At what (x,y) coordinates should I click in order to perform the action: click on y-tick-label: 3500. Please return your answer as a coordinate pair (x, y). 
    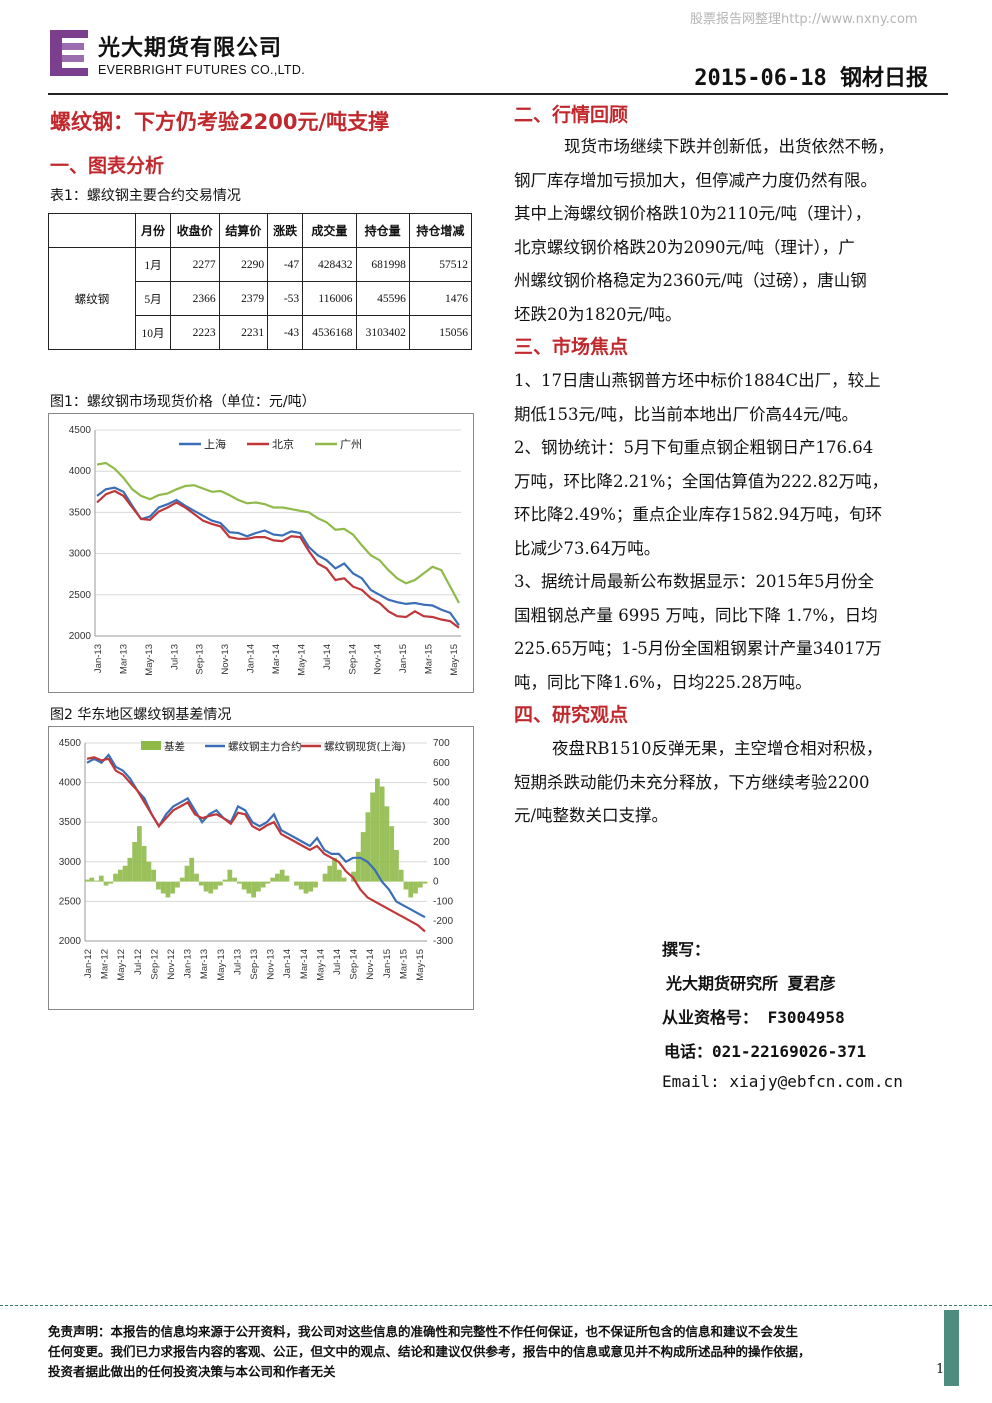
    Looking at the image, I should click on (70, 822).